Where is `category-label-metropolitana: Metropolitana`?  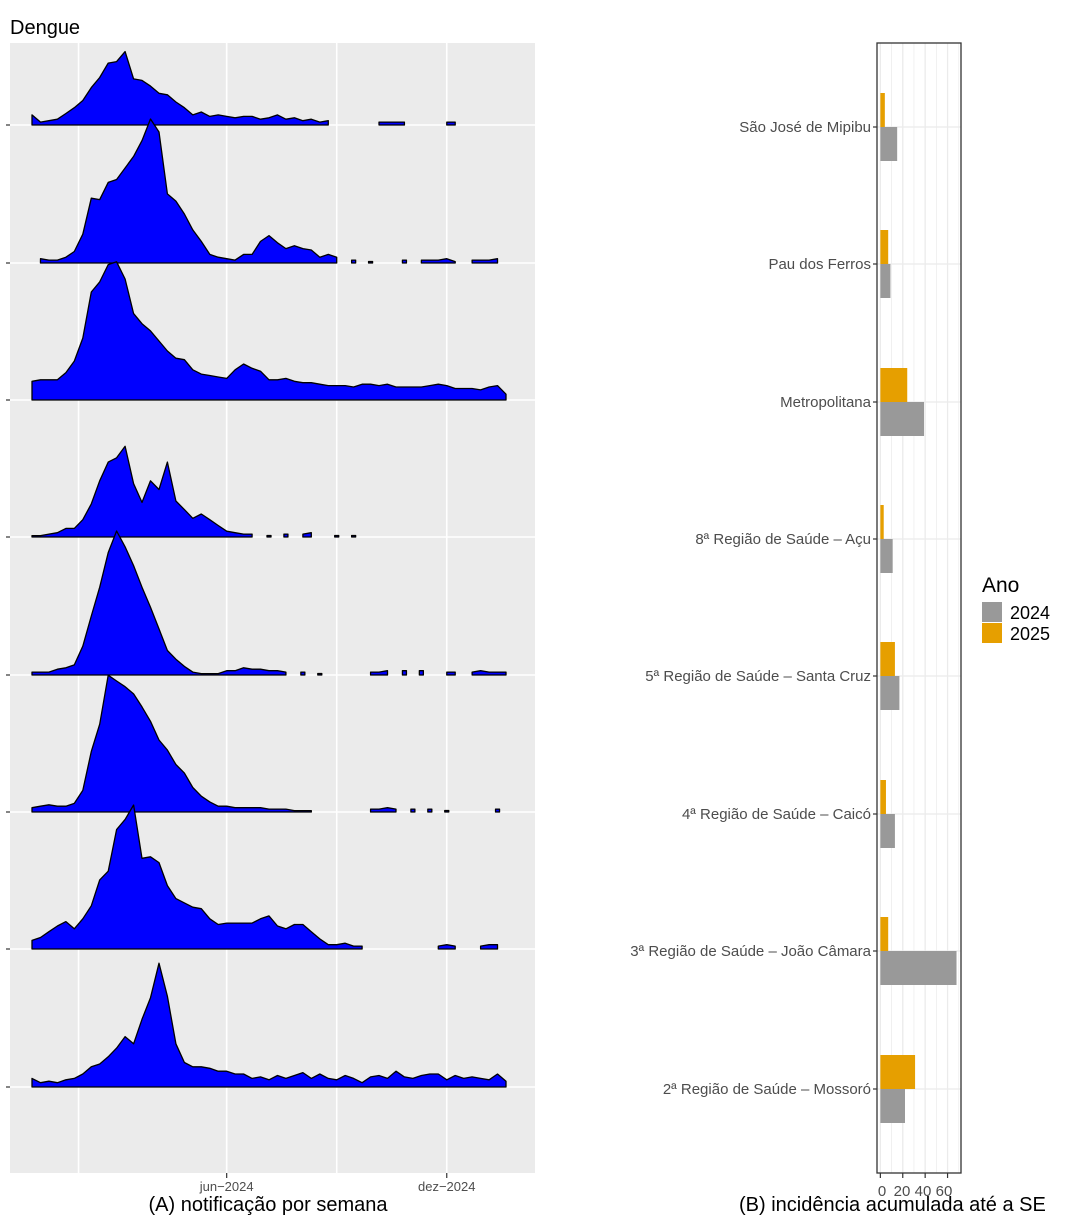 category-label-metropolitana: Metropolitana is located at coordinates (826, 402).